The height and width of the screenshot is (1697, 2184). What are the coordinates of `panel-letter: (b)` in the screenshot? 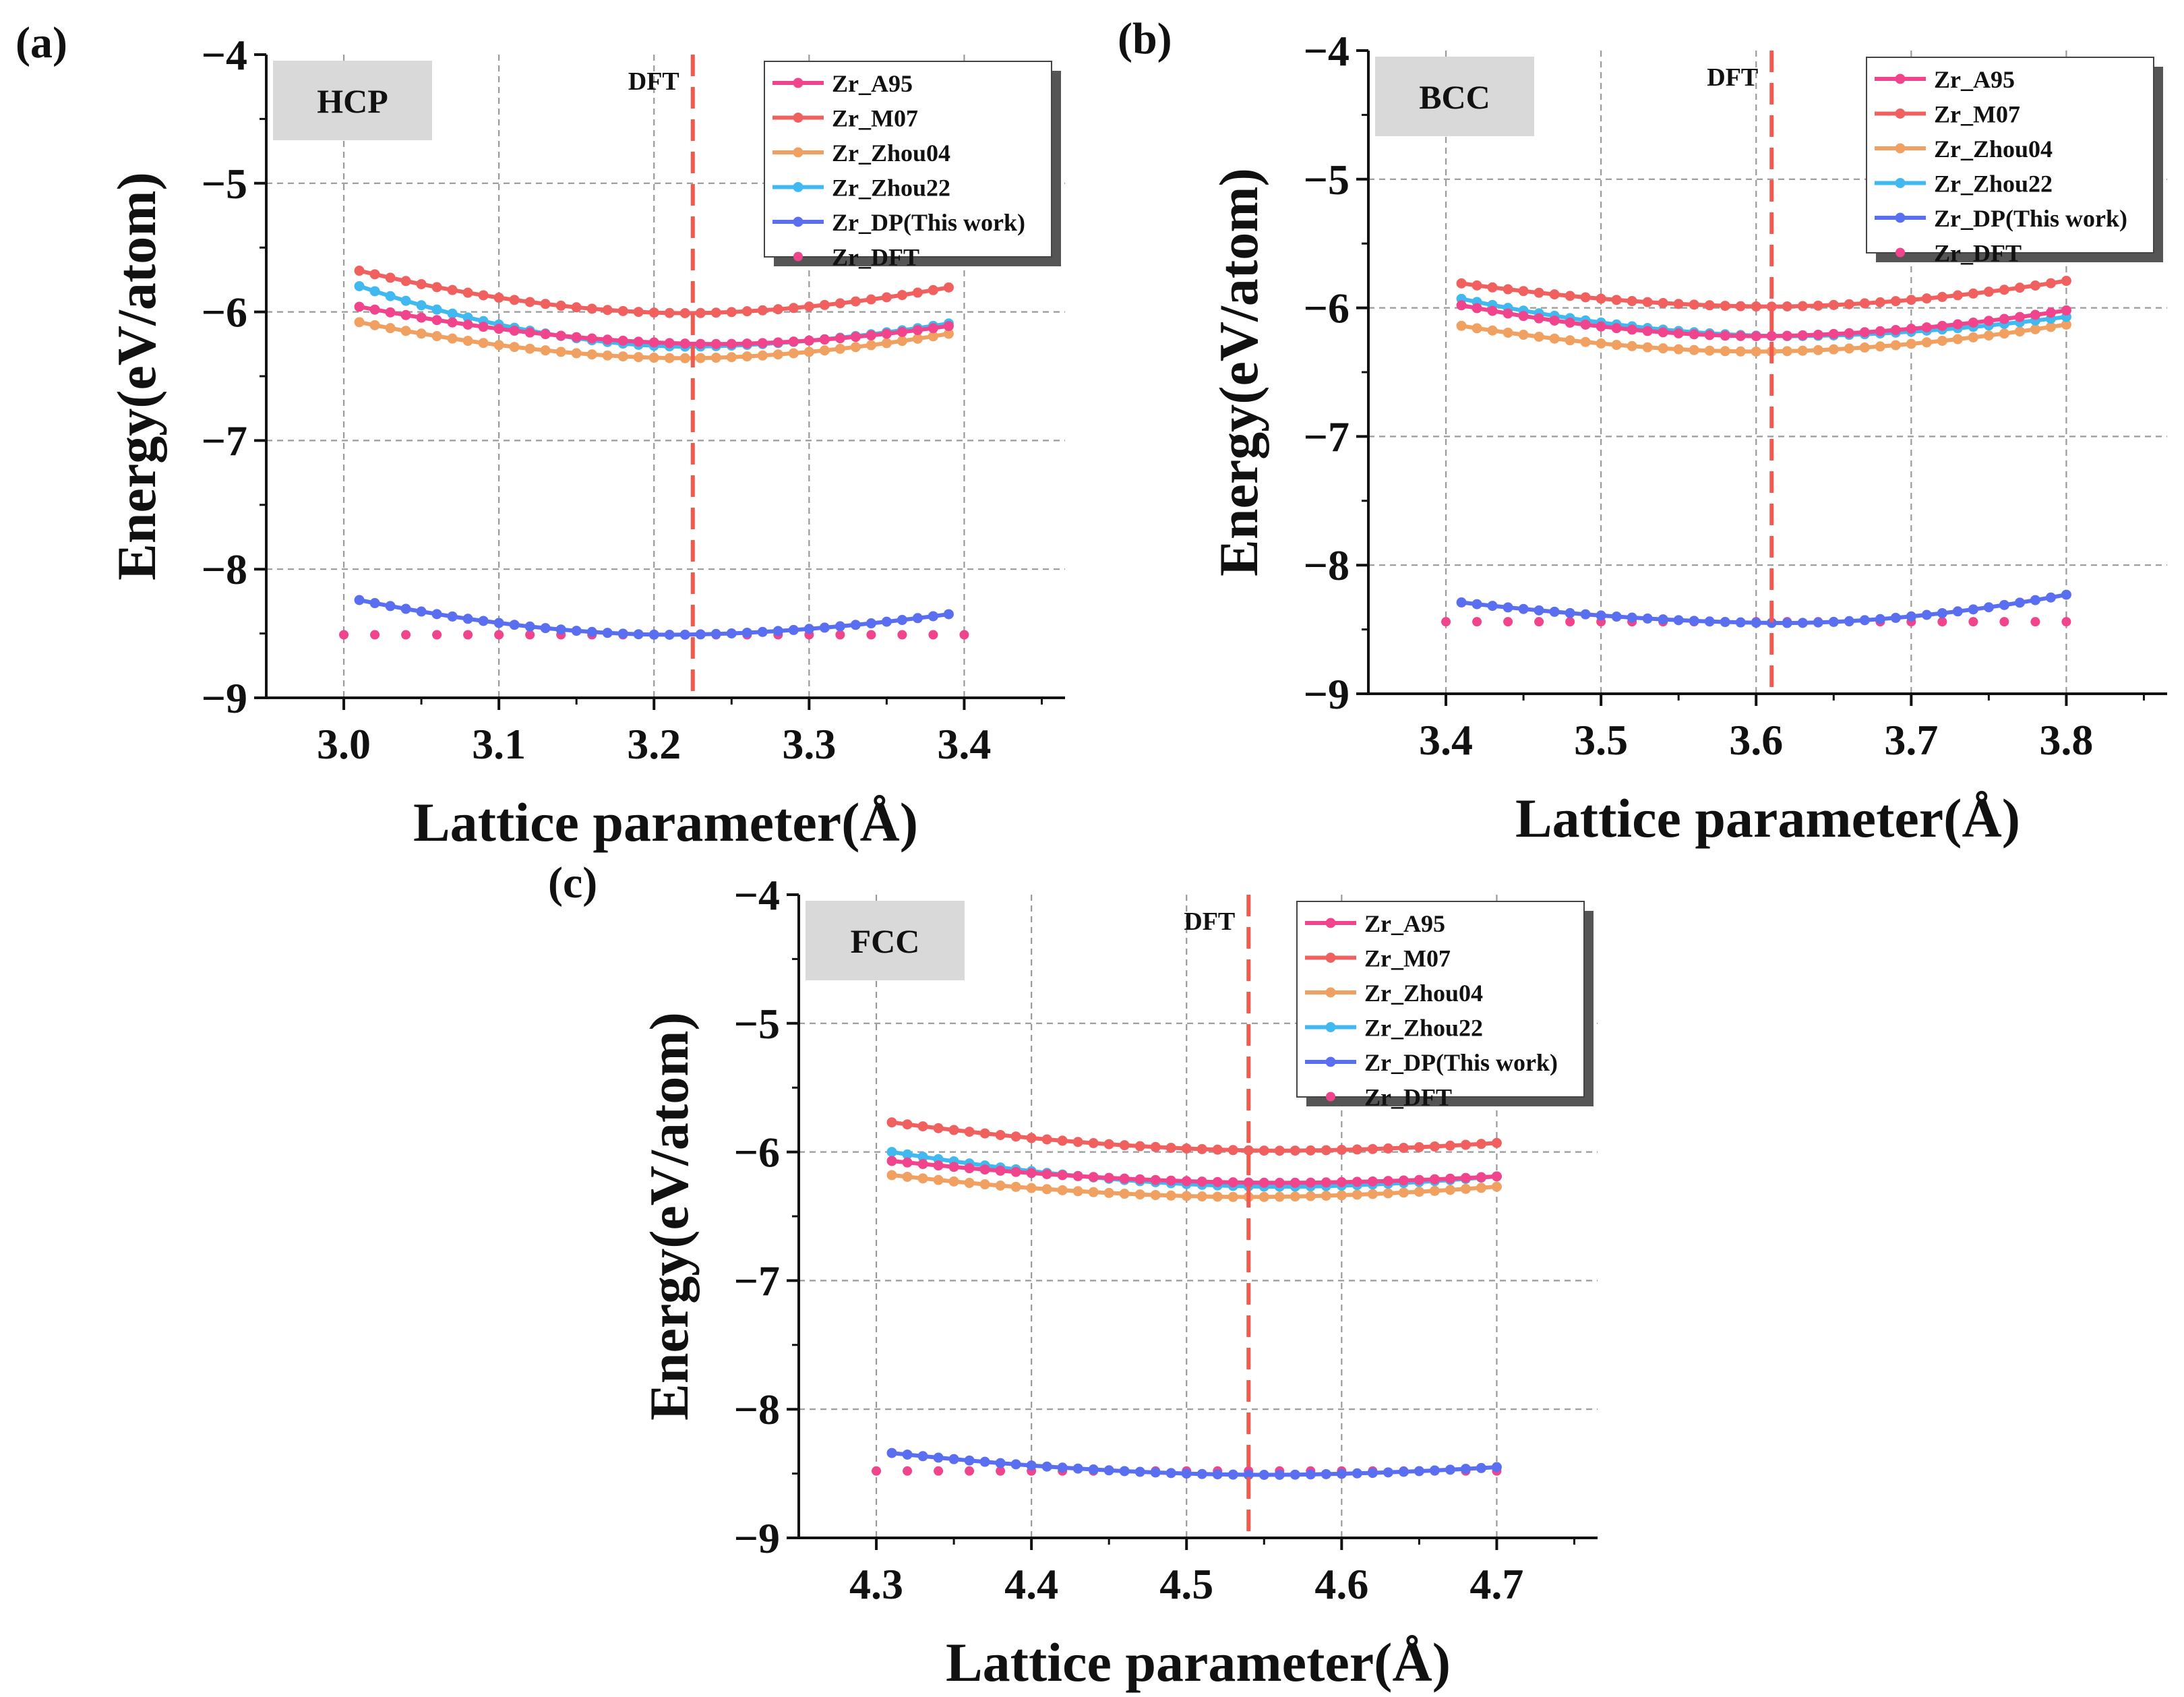 It's located at (1145, 38).